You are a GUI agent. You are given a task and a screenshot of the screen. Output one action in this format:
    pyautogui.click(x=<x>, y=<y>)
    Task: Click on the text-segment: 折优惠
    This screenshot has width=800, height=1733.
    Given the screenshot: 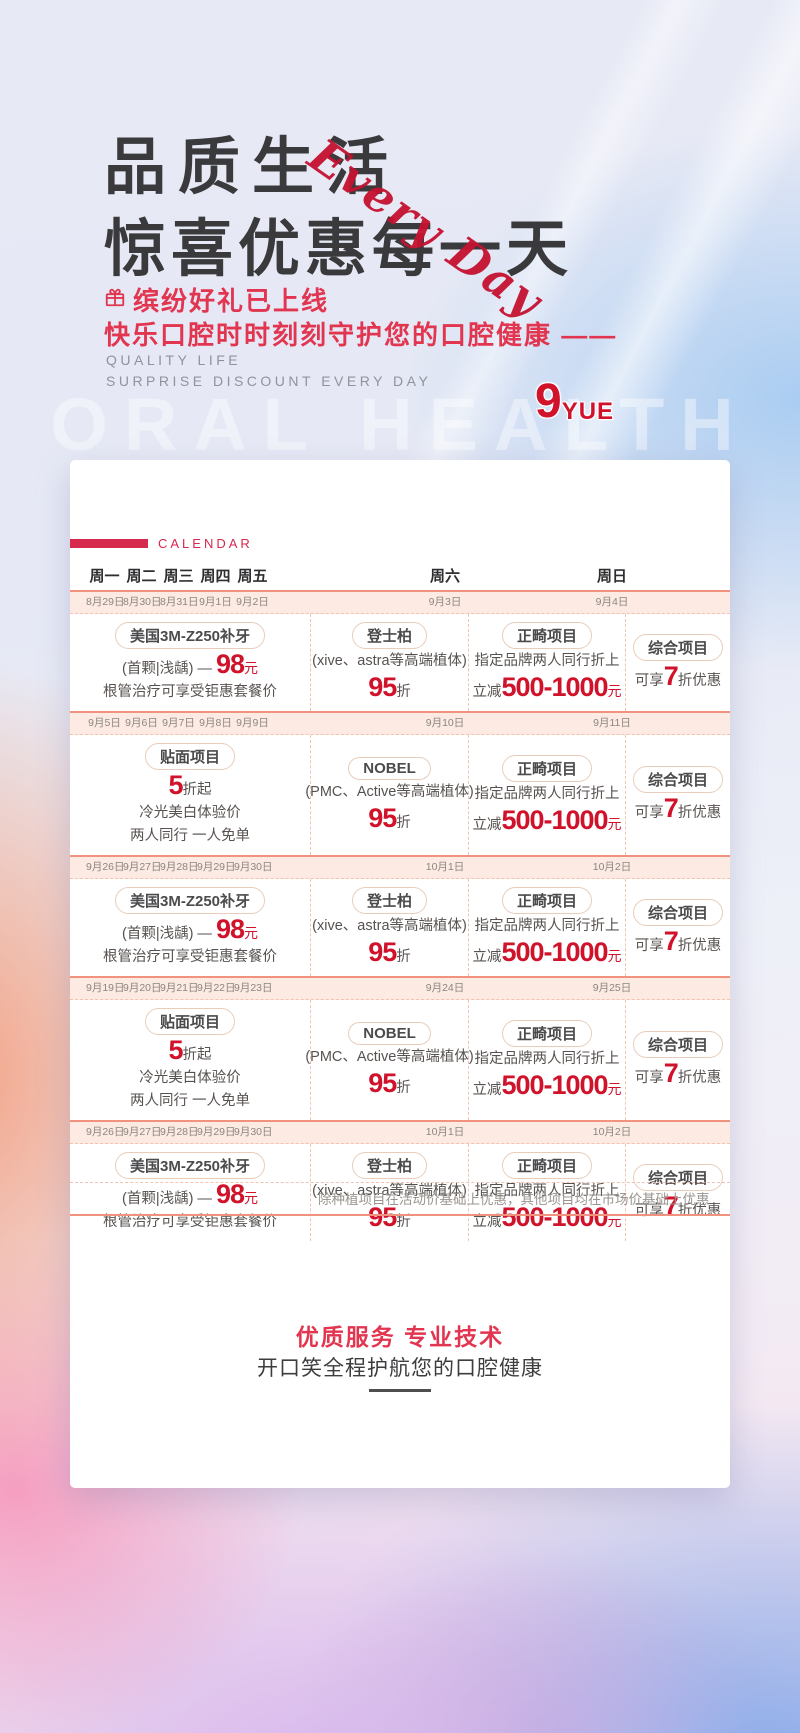 What is the action you would take?
    pyautogui.click(x=699, y=1078)
    